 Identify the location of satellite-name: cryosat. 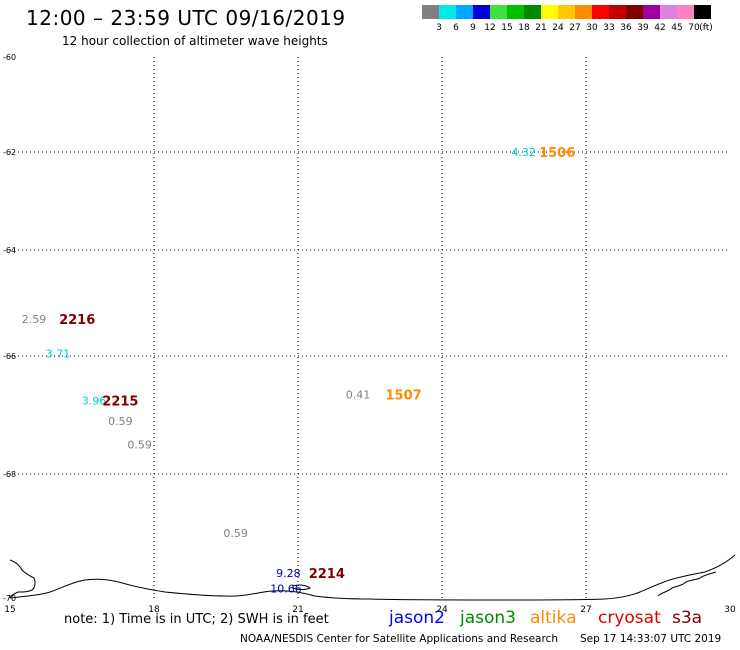
(629, 618).